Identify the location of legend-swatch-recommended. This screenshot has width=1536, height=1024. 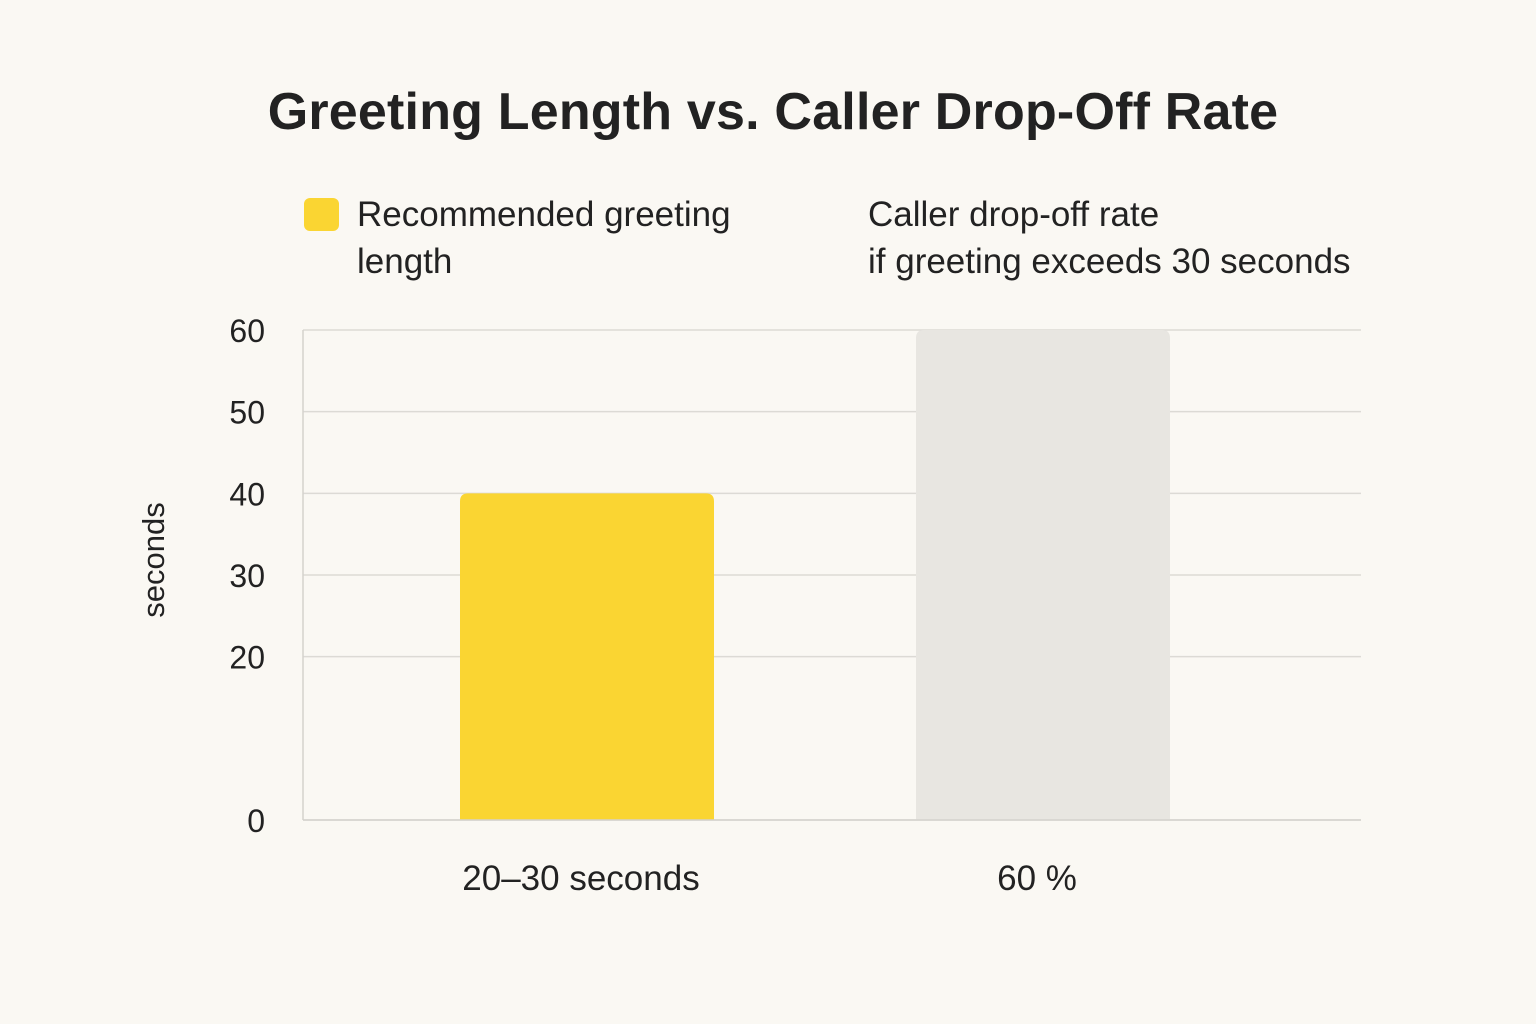
(321, 214).